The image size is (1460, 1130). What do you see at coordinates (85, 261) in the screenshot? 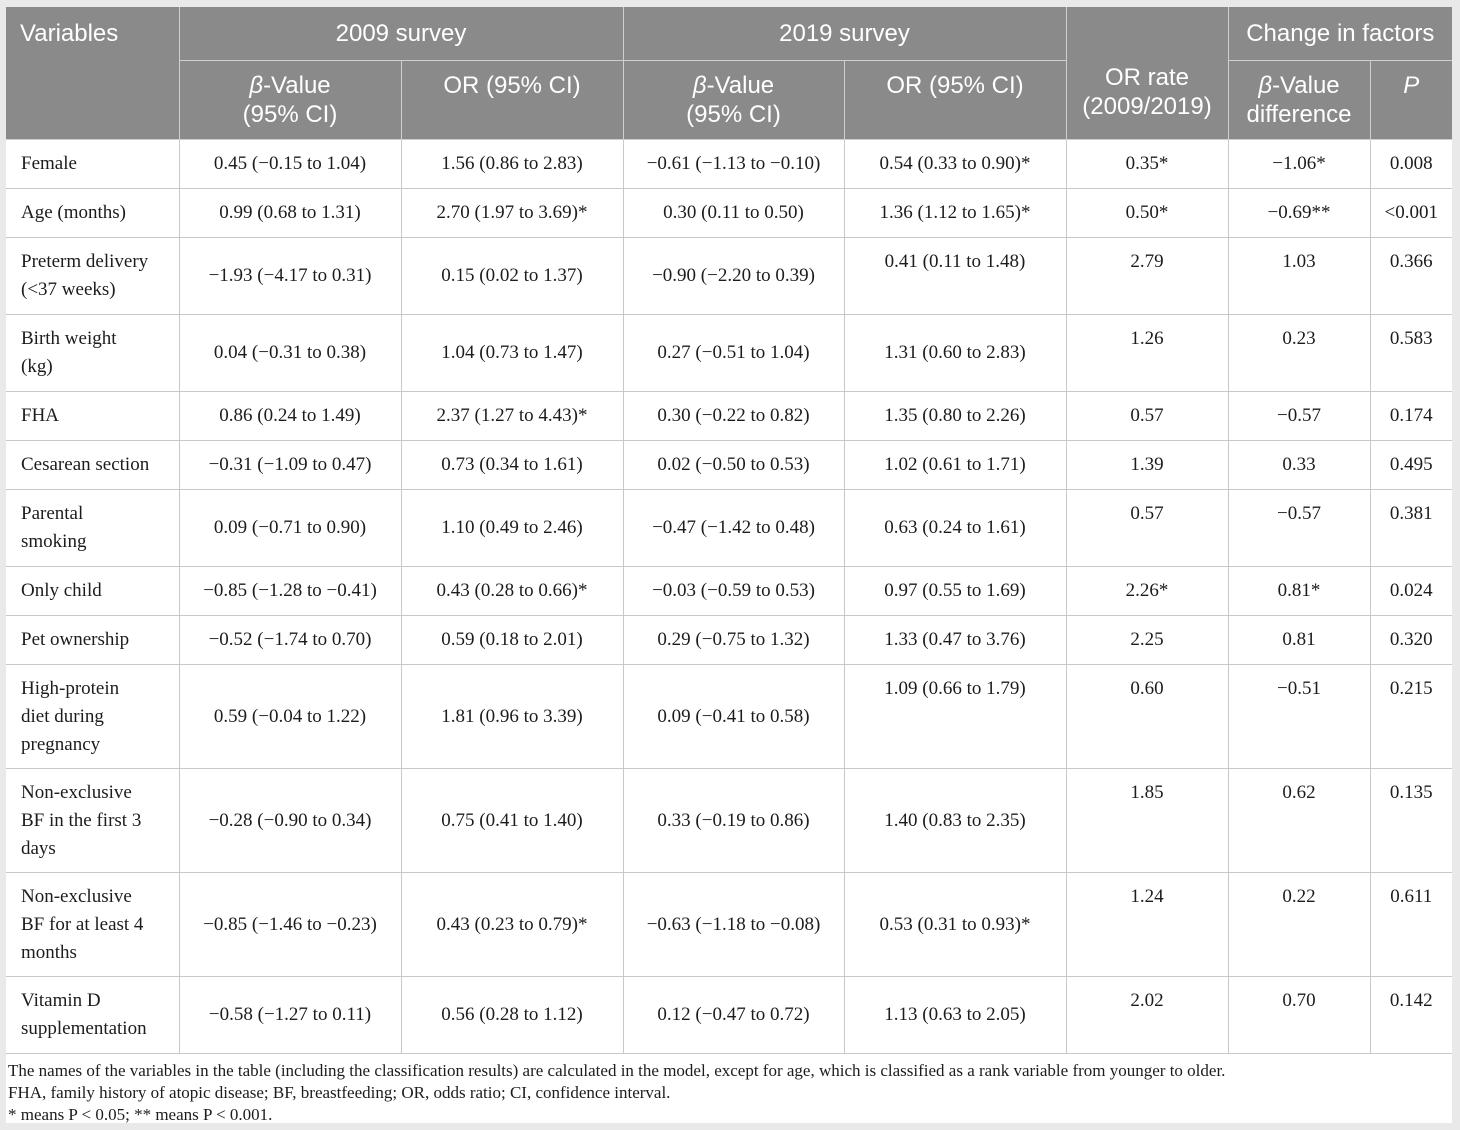
I see `variable-name-line: Preterm delivery` at bounding box center [85, 261].